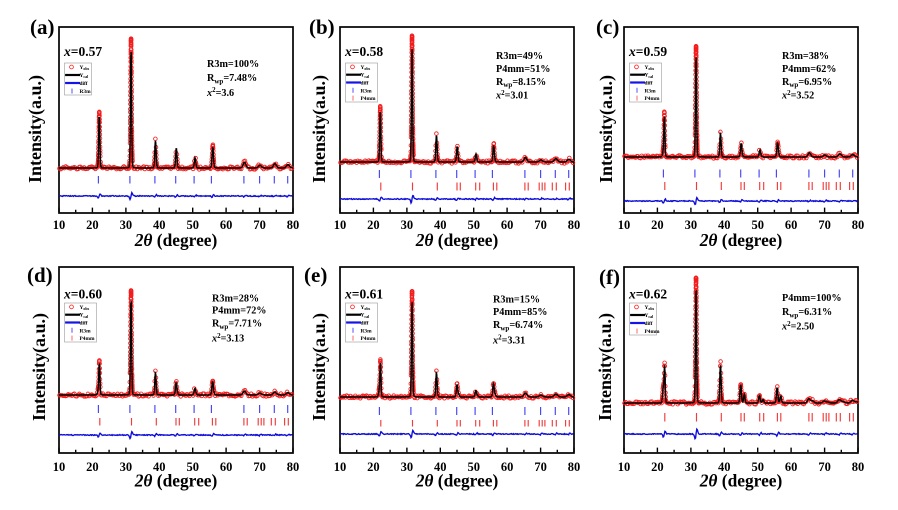  Describe the element at coordinates (797, 326) in the screenshot. I see `svg-text: x2=2.50` at that location.